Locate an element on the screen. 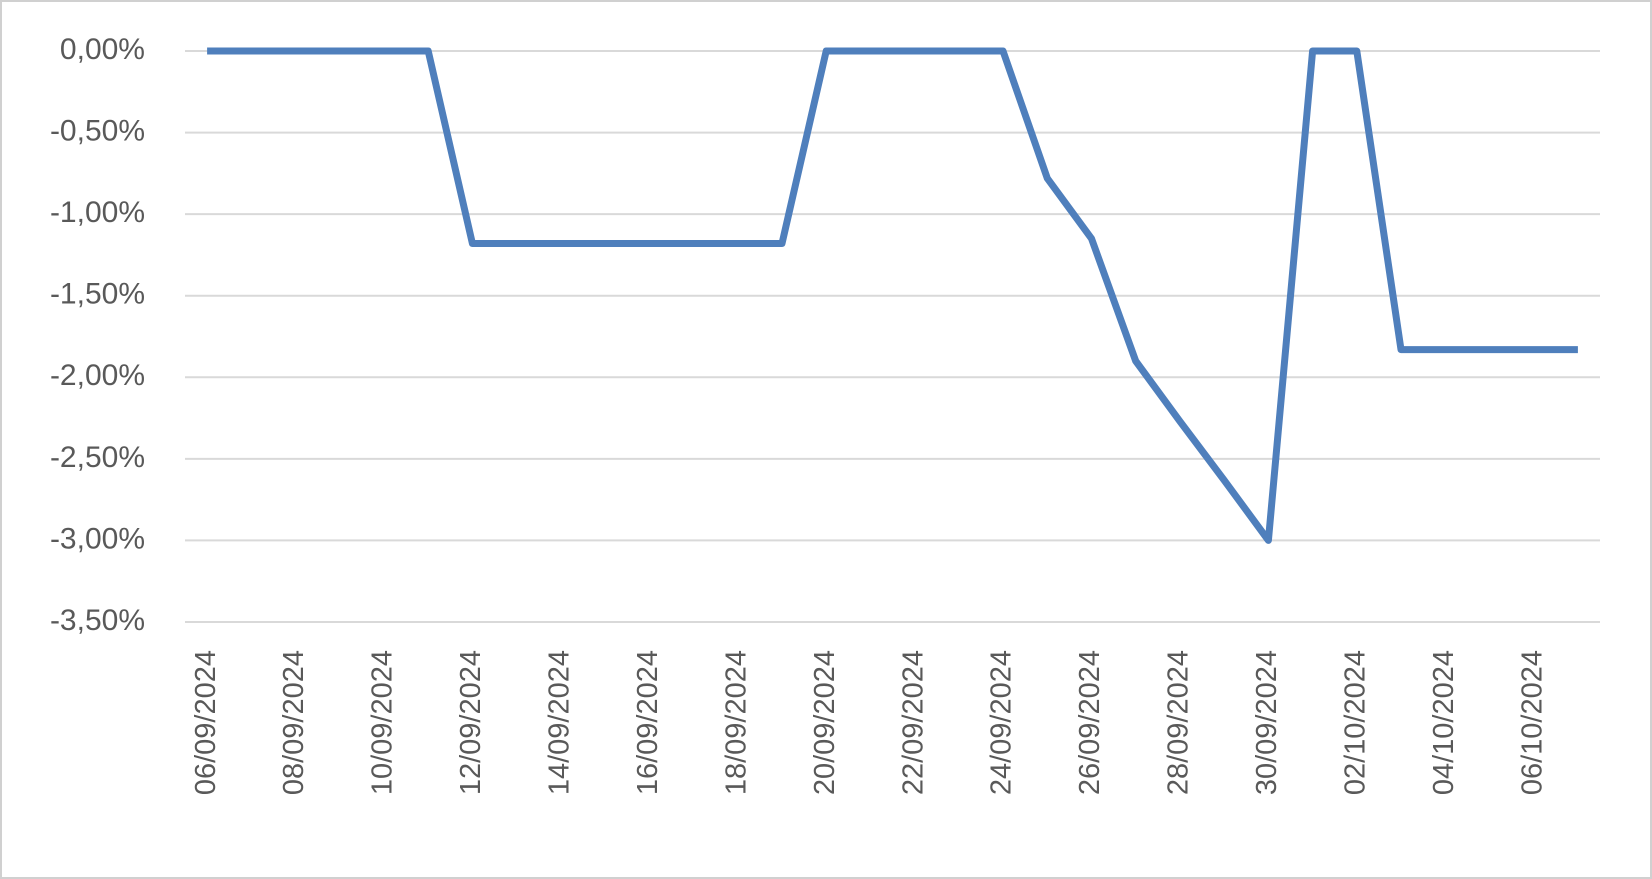  x-tick-label: 12/09/2024 is located at coordinates (471, 722).